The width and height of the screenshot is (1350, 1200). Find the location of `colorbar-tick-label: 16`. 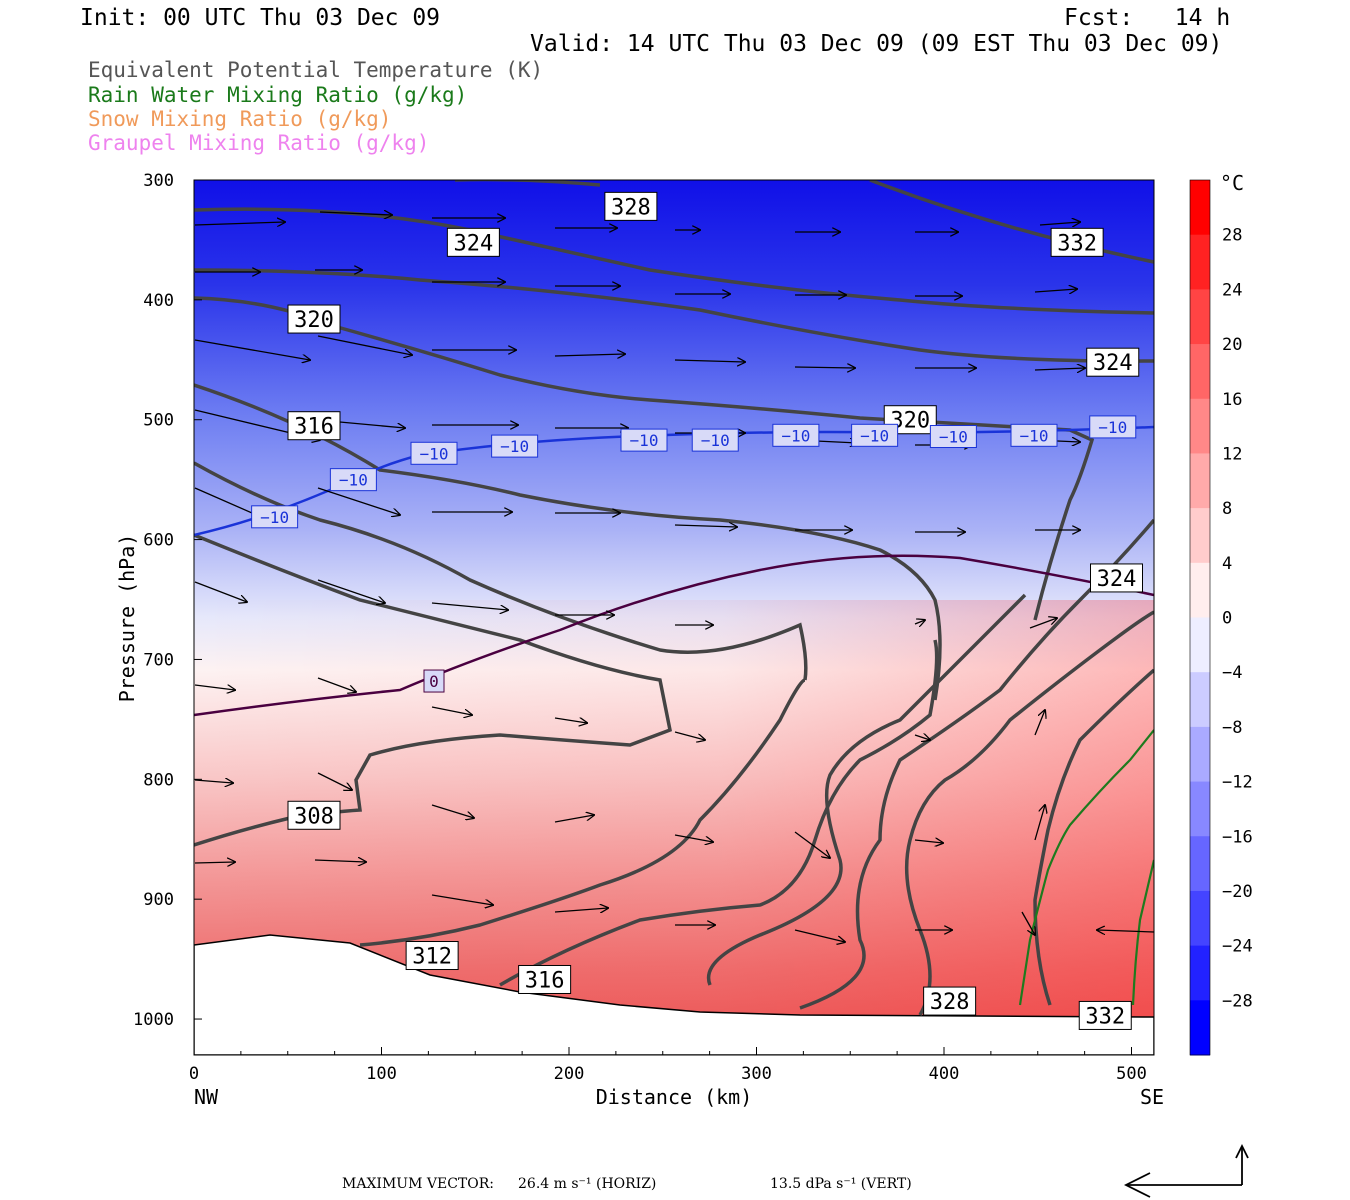

colorbar-tick-label: 16 is located at coordinates (1232, 400).